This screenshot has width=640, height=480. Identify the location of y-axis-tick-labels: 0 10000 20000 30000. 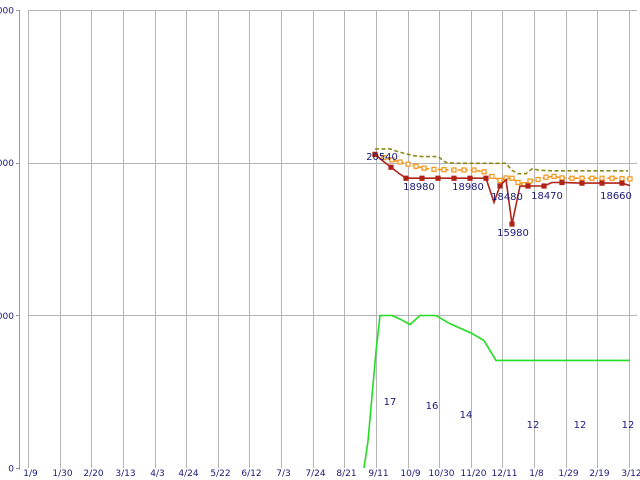
(7, 241).